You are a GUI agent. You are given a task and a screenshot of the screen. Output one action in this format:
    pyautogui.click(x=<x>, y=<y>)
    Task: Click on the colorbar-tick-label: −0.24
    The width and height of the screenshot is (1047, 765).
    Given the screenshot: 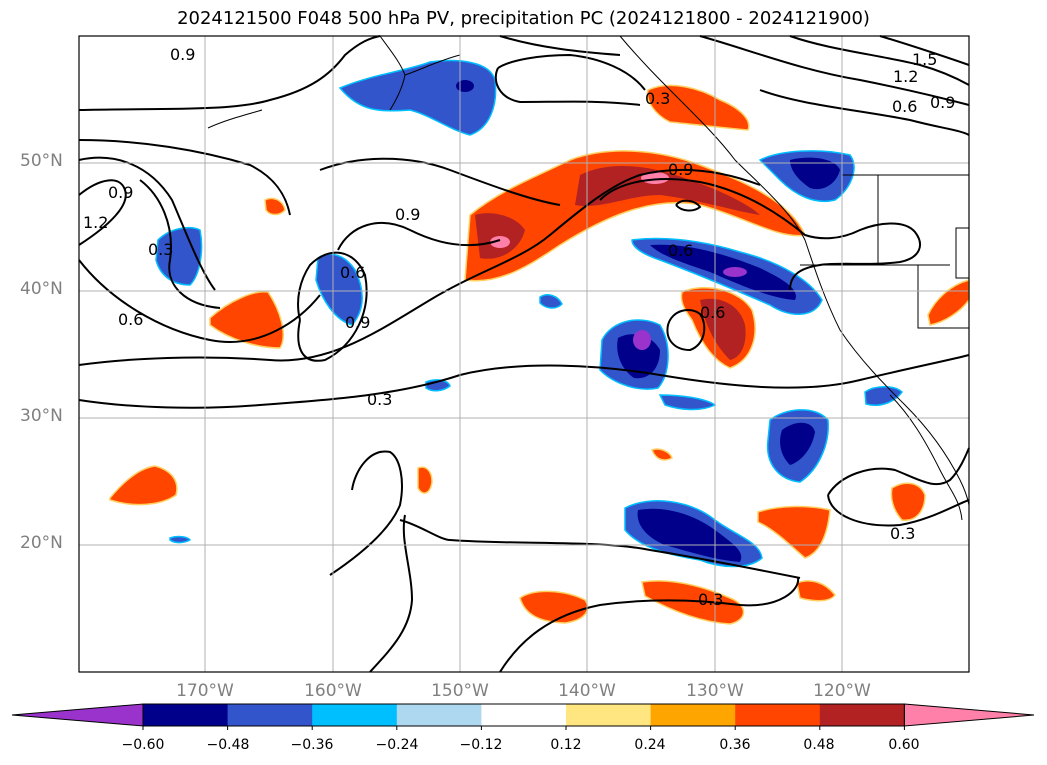 What is the action you would take?
    pyautogui.click(x=397, y=745)
    